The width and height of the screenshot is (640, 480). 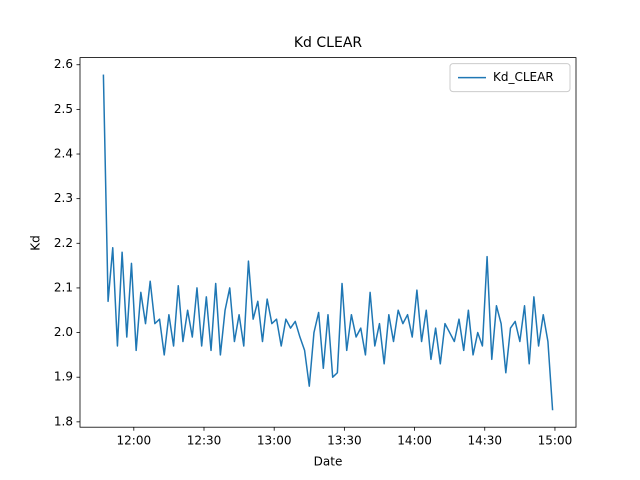 What do you see at coordinates (63, 154) in the screenshot?
I see `y-tick-label: 2.4` at bounding box center [63, 154].